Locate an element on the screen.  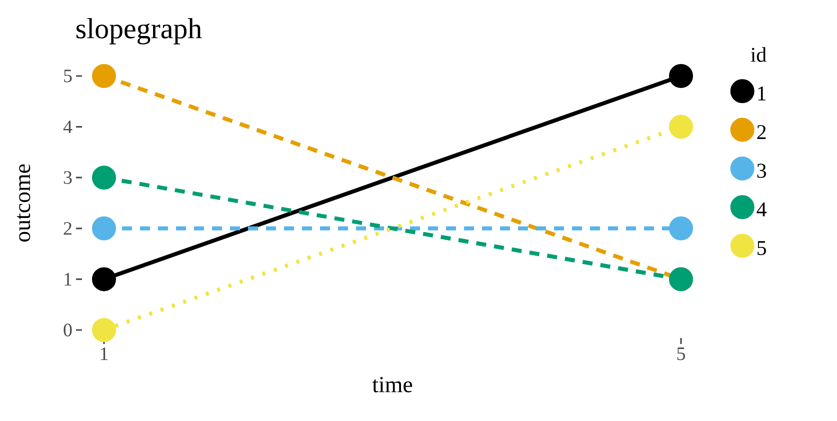
legend-label: 5 is located at coordinates (762, 248).